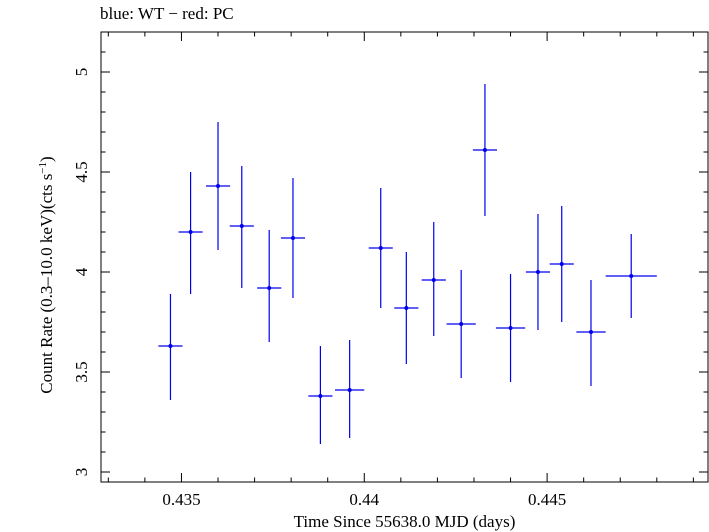  Describe the element at coordinates (81, 171) in the screenshot. I see `y-tick-label: 4.5` at that location.